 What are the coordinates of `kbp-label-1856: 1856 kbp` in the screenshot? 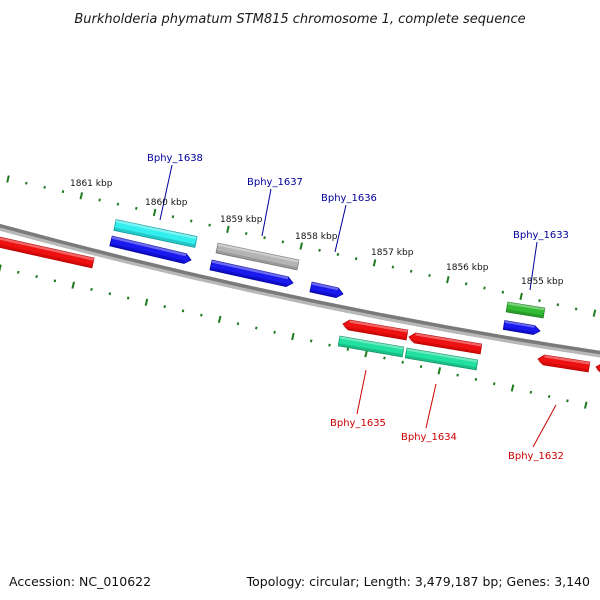 It's located at (467, 268).